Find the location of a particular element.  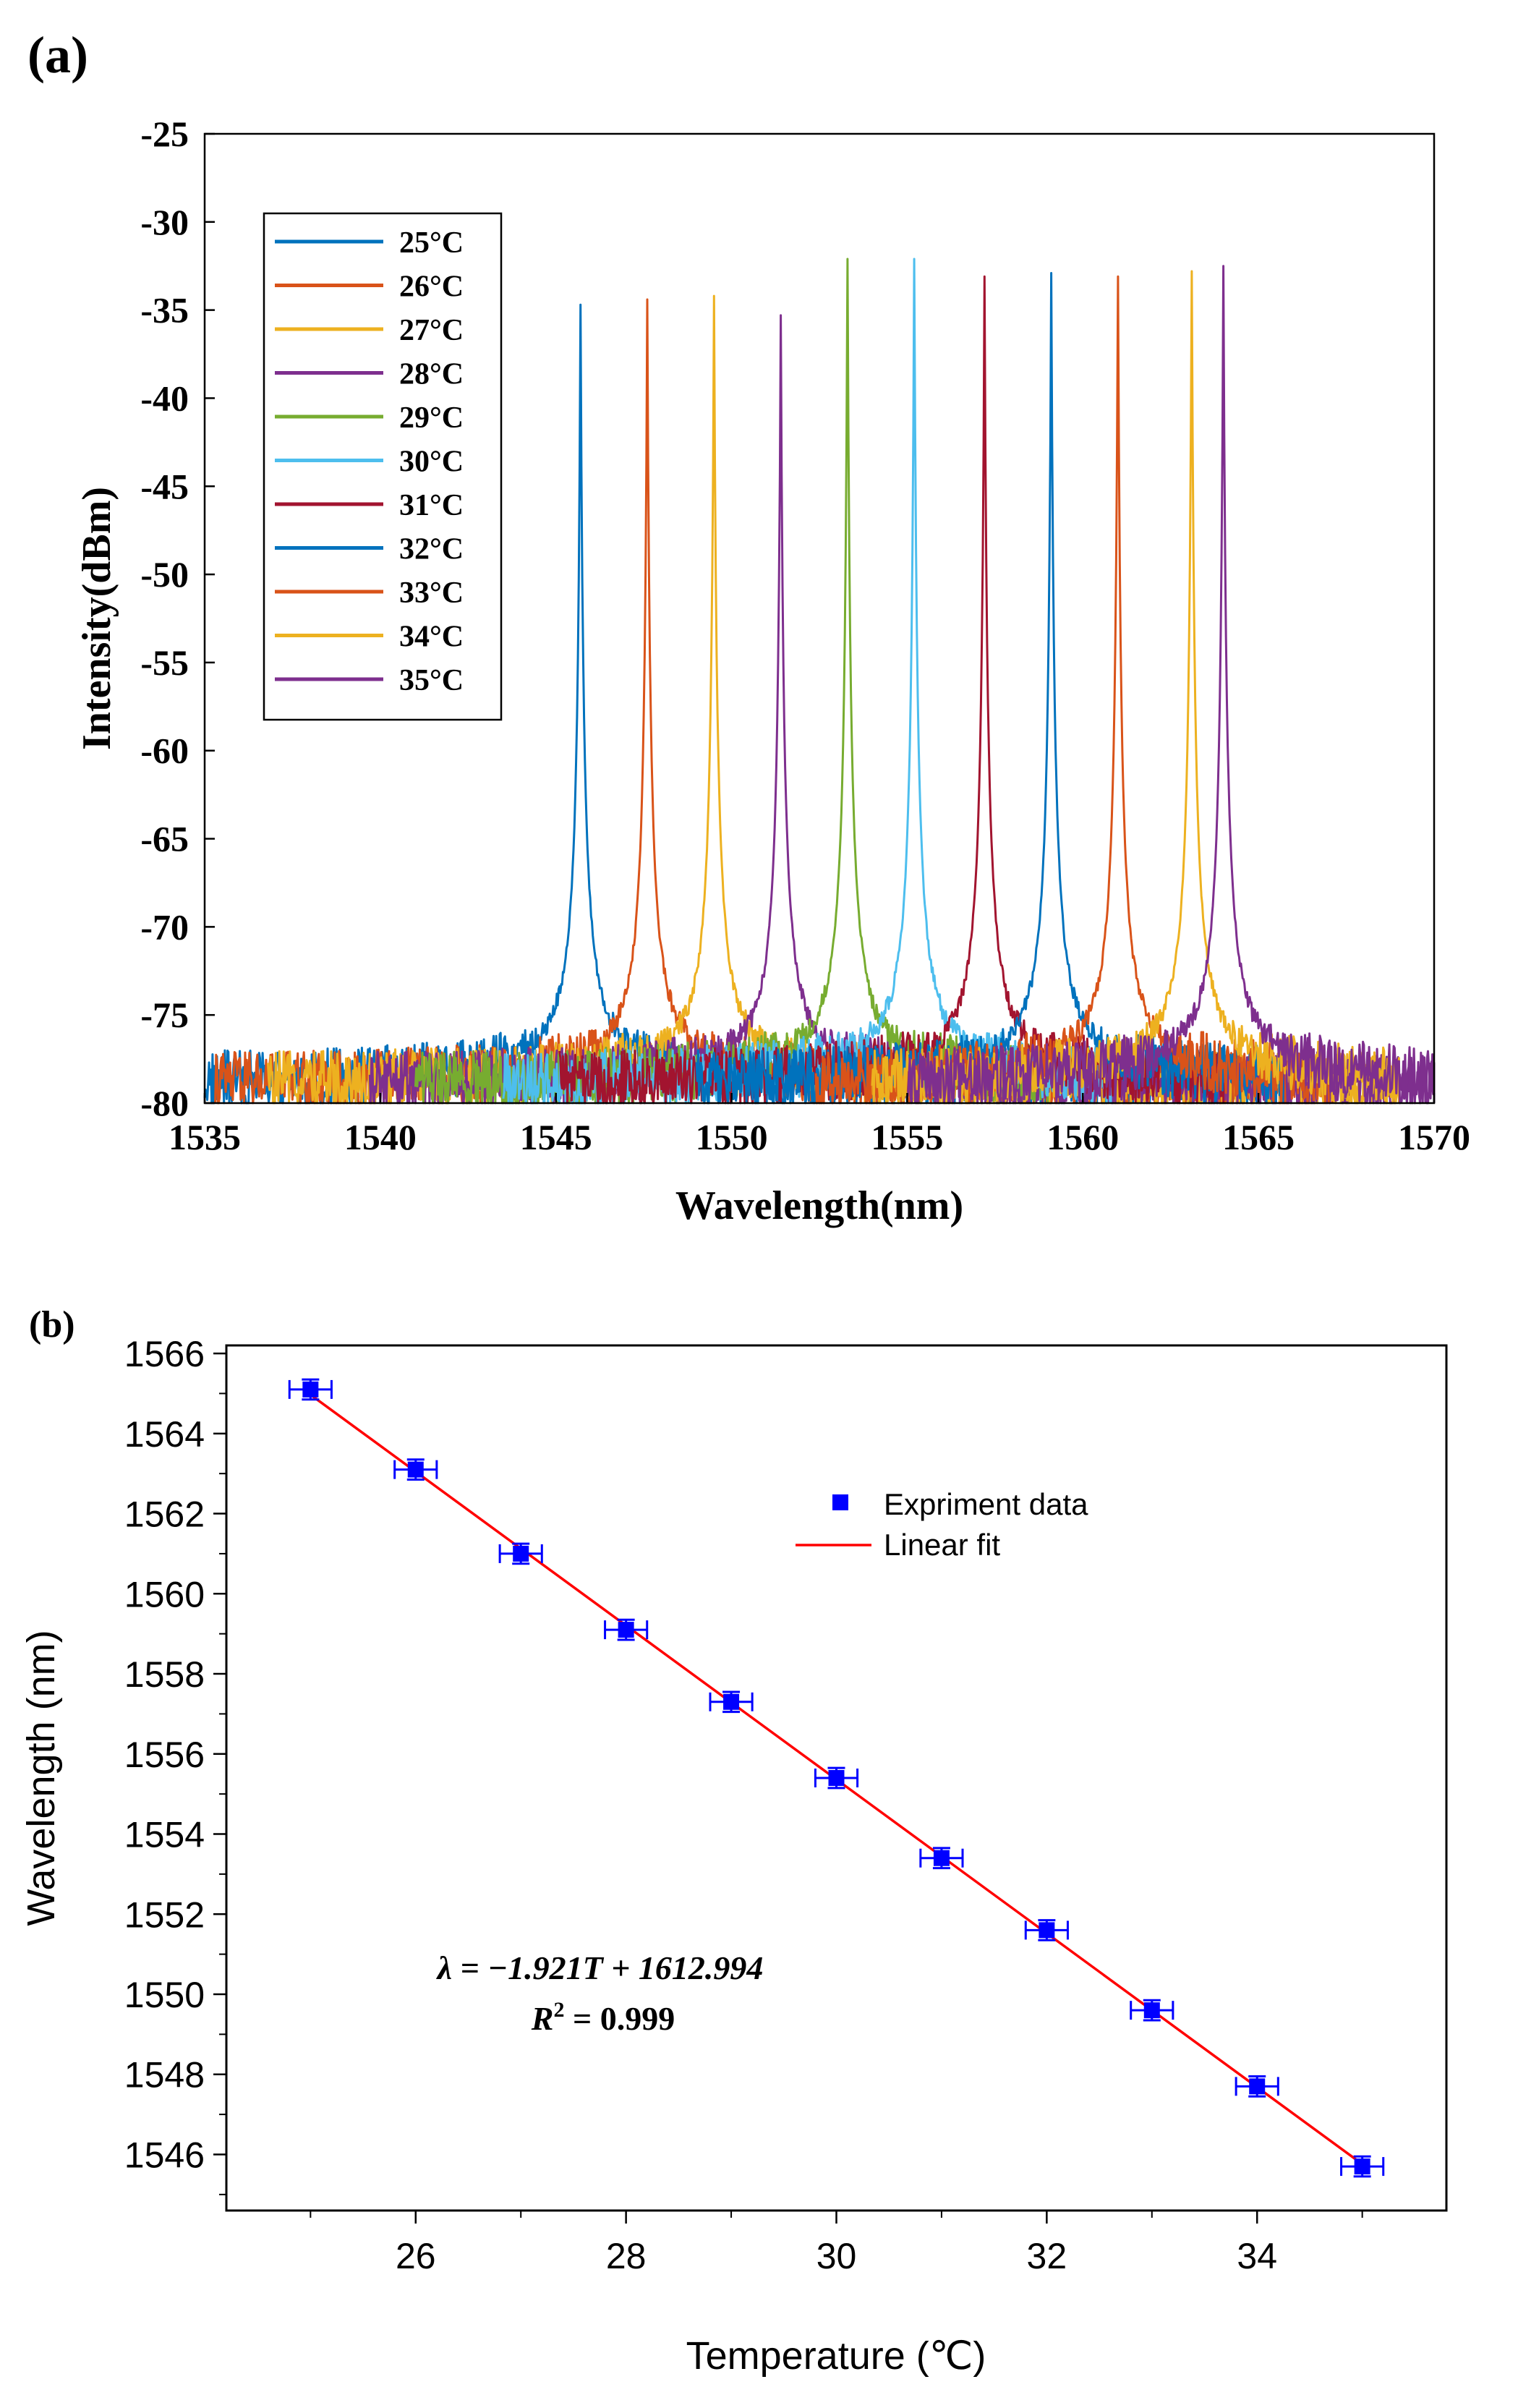

y-tick-label: 1552 is located at coordinates (164, 1914).